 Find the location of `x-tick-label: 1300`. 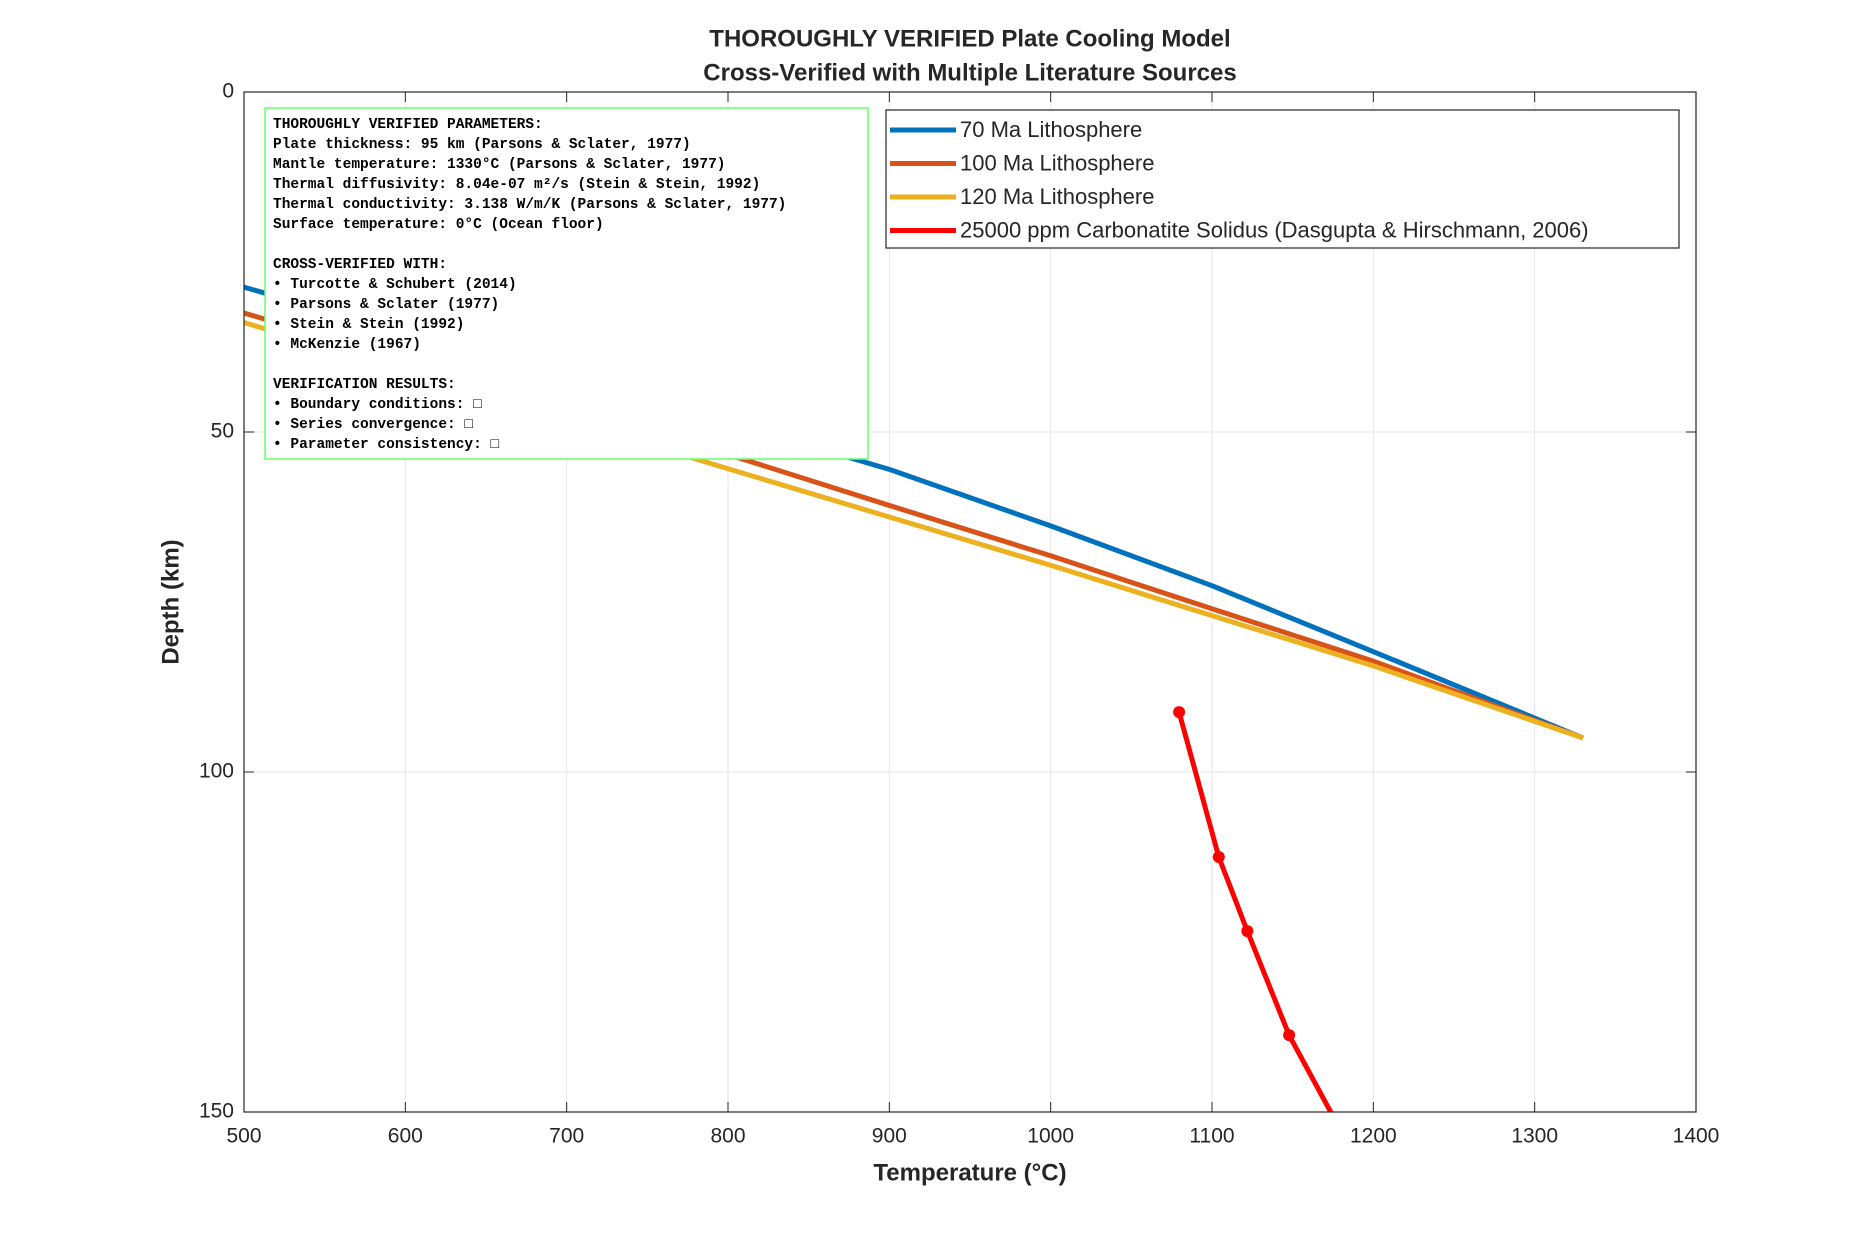

x-tick-label: 1300 is located at coordinates (1534, 1136).